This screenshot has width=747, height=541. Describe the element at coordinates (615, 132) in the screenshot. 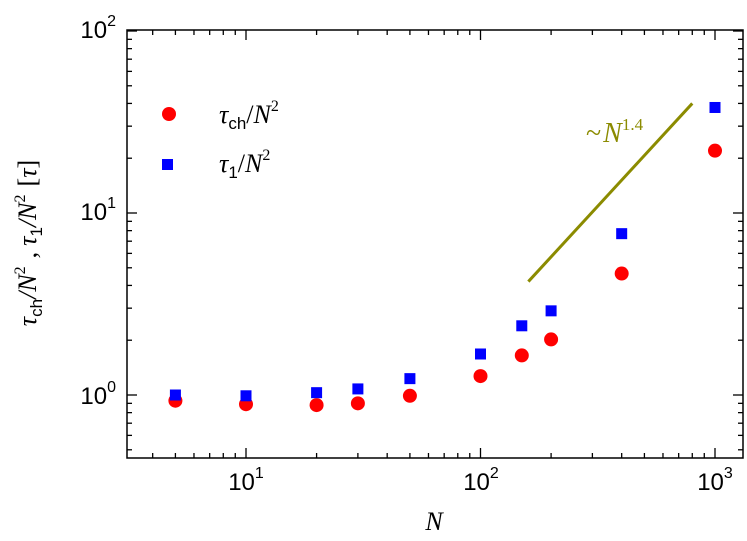

I see `power-law-label: ~N1.4` at that location.